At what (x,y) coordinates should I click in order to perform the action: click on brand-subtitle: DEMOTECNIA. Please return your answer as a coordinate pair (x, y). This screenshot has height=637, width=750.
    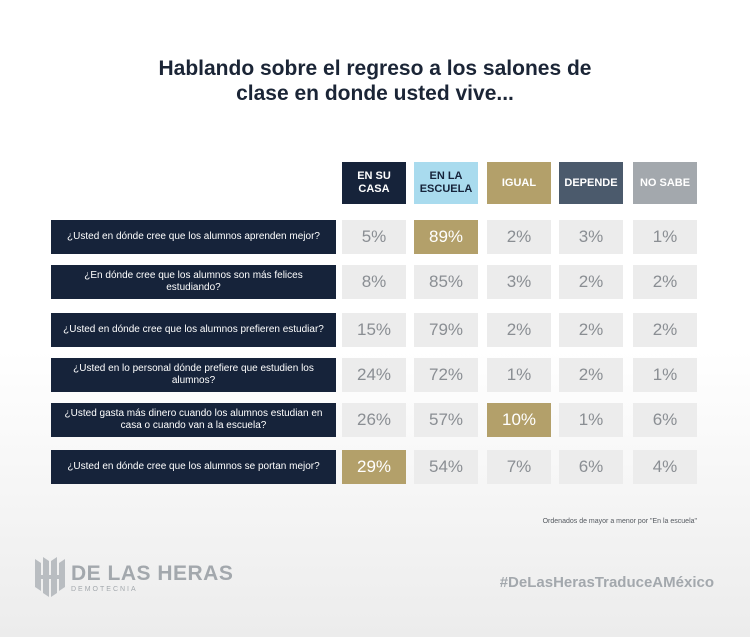
    Looking at the image, I should click on (104, 589).